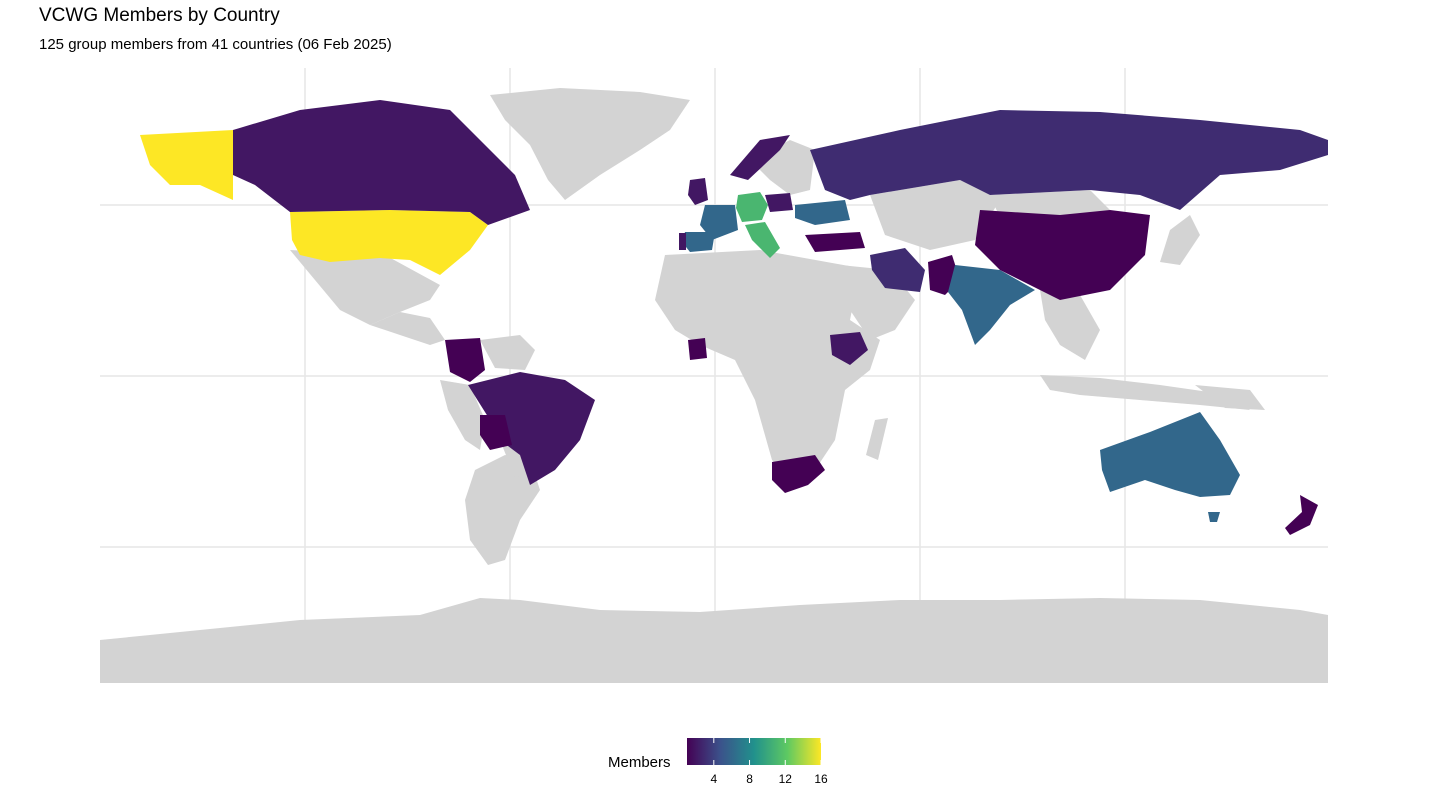 This screenshot has height=804, width=1429. Describe the element at coordinates (877, 439) in the screenshot. I see `country-madagascar` at that location.